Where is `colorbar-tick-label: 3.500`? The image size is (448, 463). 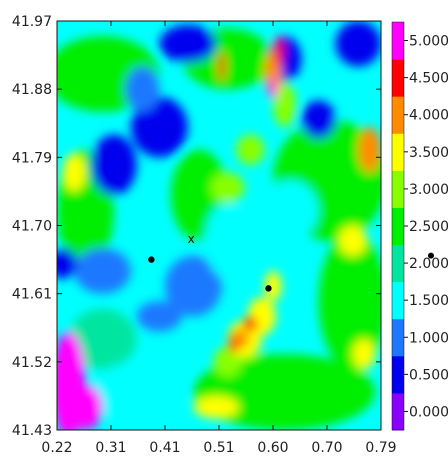
colorbar-tick-label: 3.500 is located at coordinates (428, 153).